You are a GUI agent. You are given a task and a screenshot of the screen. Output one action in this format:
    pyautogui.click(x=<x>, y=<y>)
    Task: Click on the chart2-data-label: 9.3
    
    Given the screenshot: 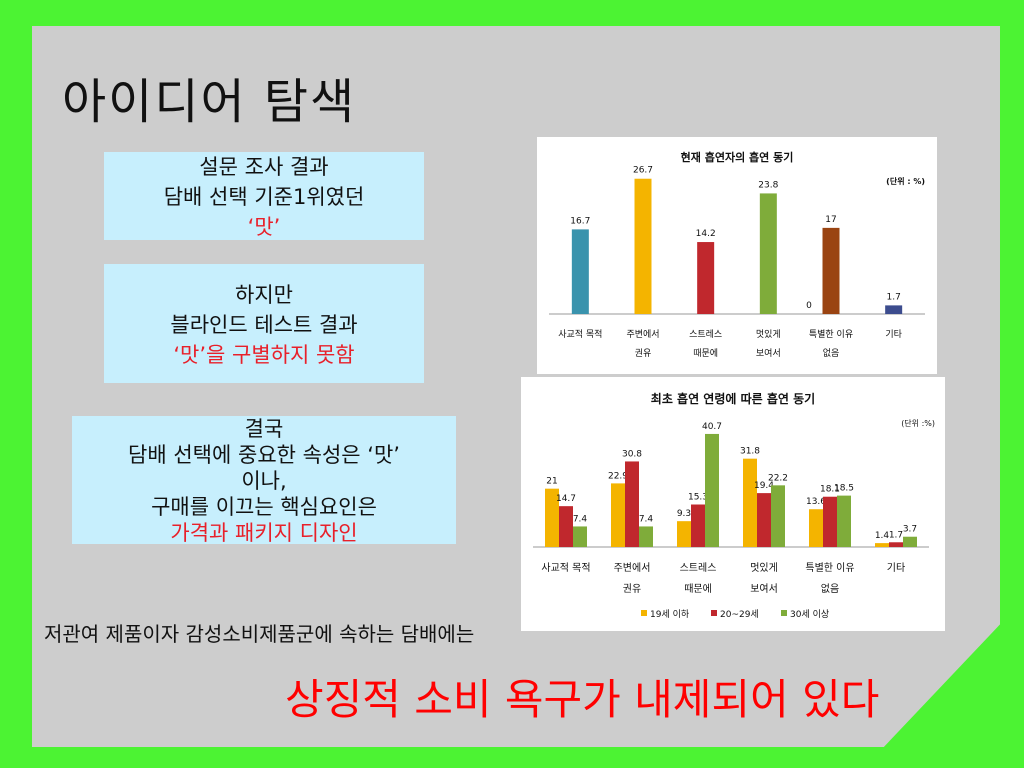 What is the action you would take?
    pyautogui.click(x=684, y=514)
    